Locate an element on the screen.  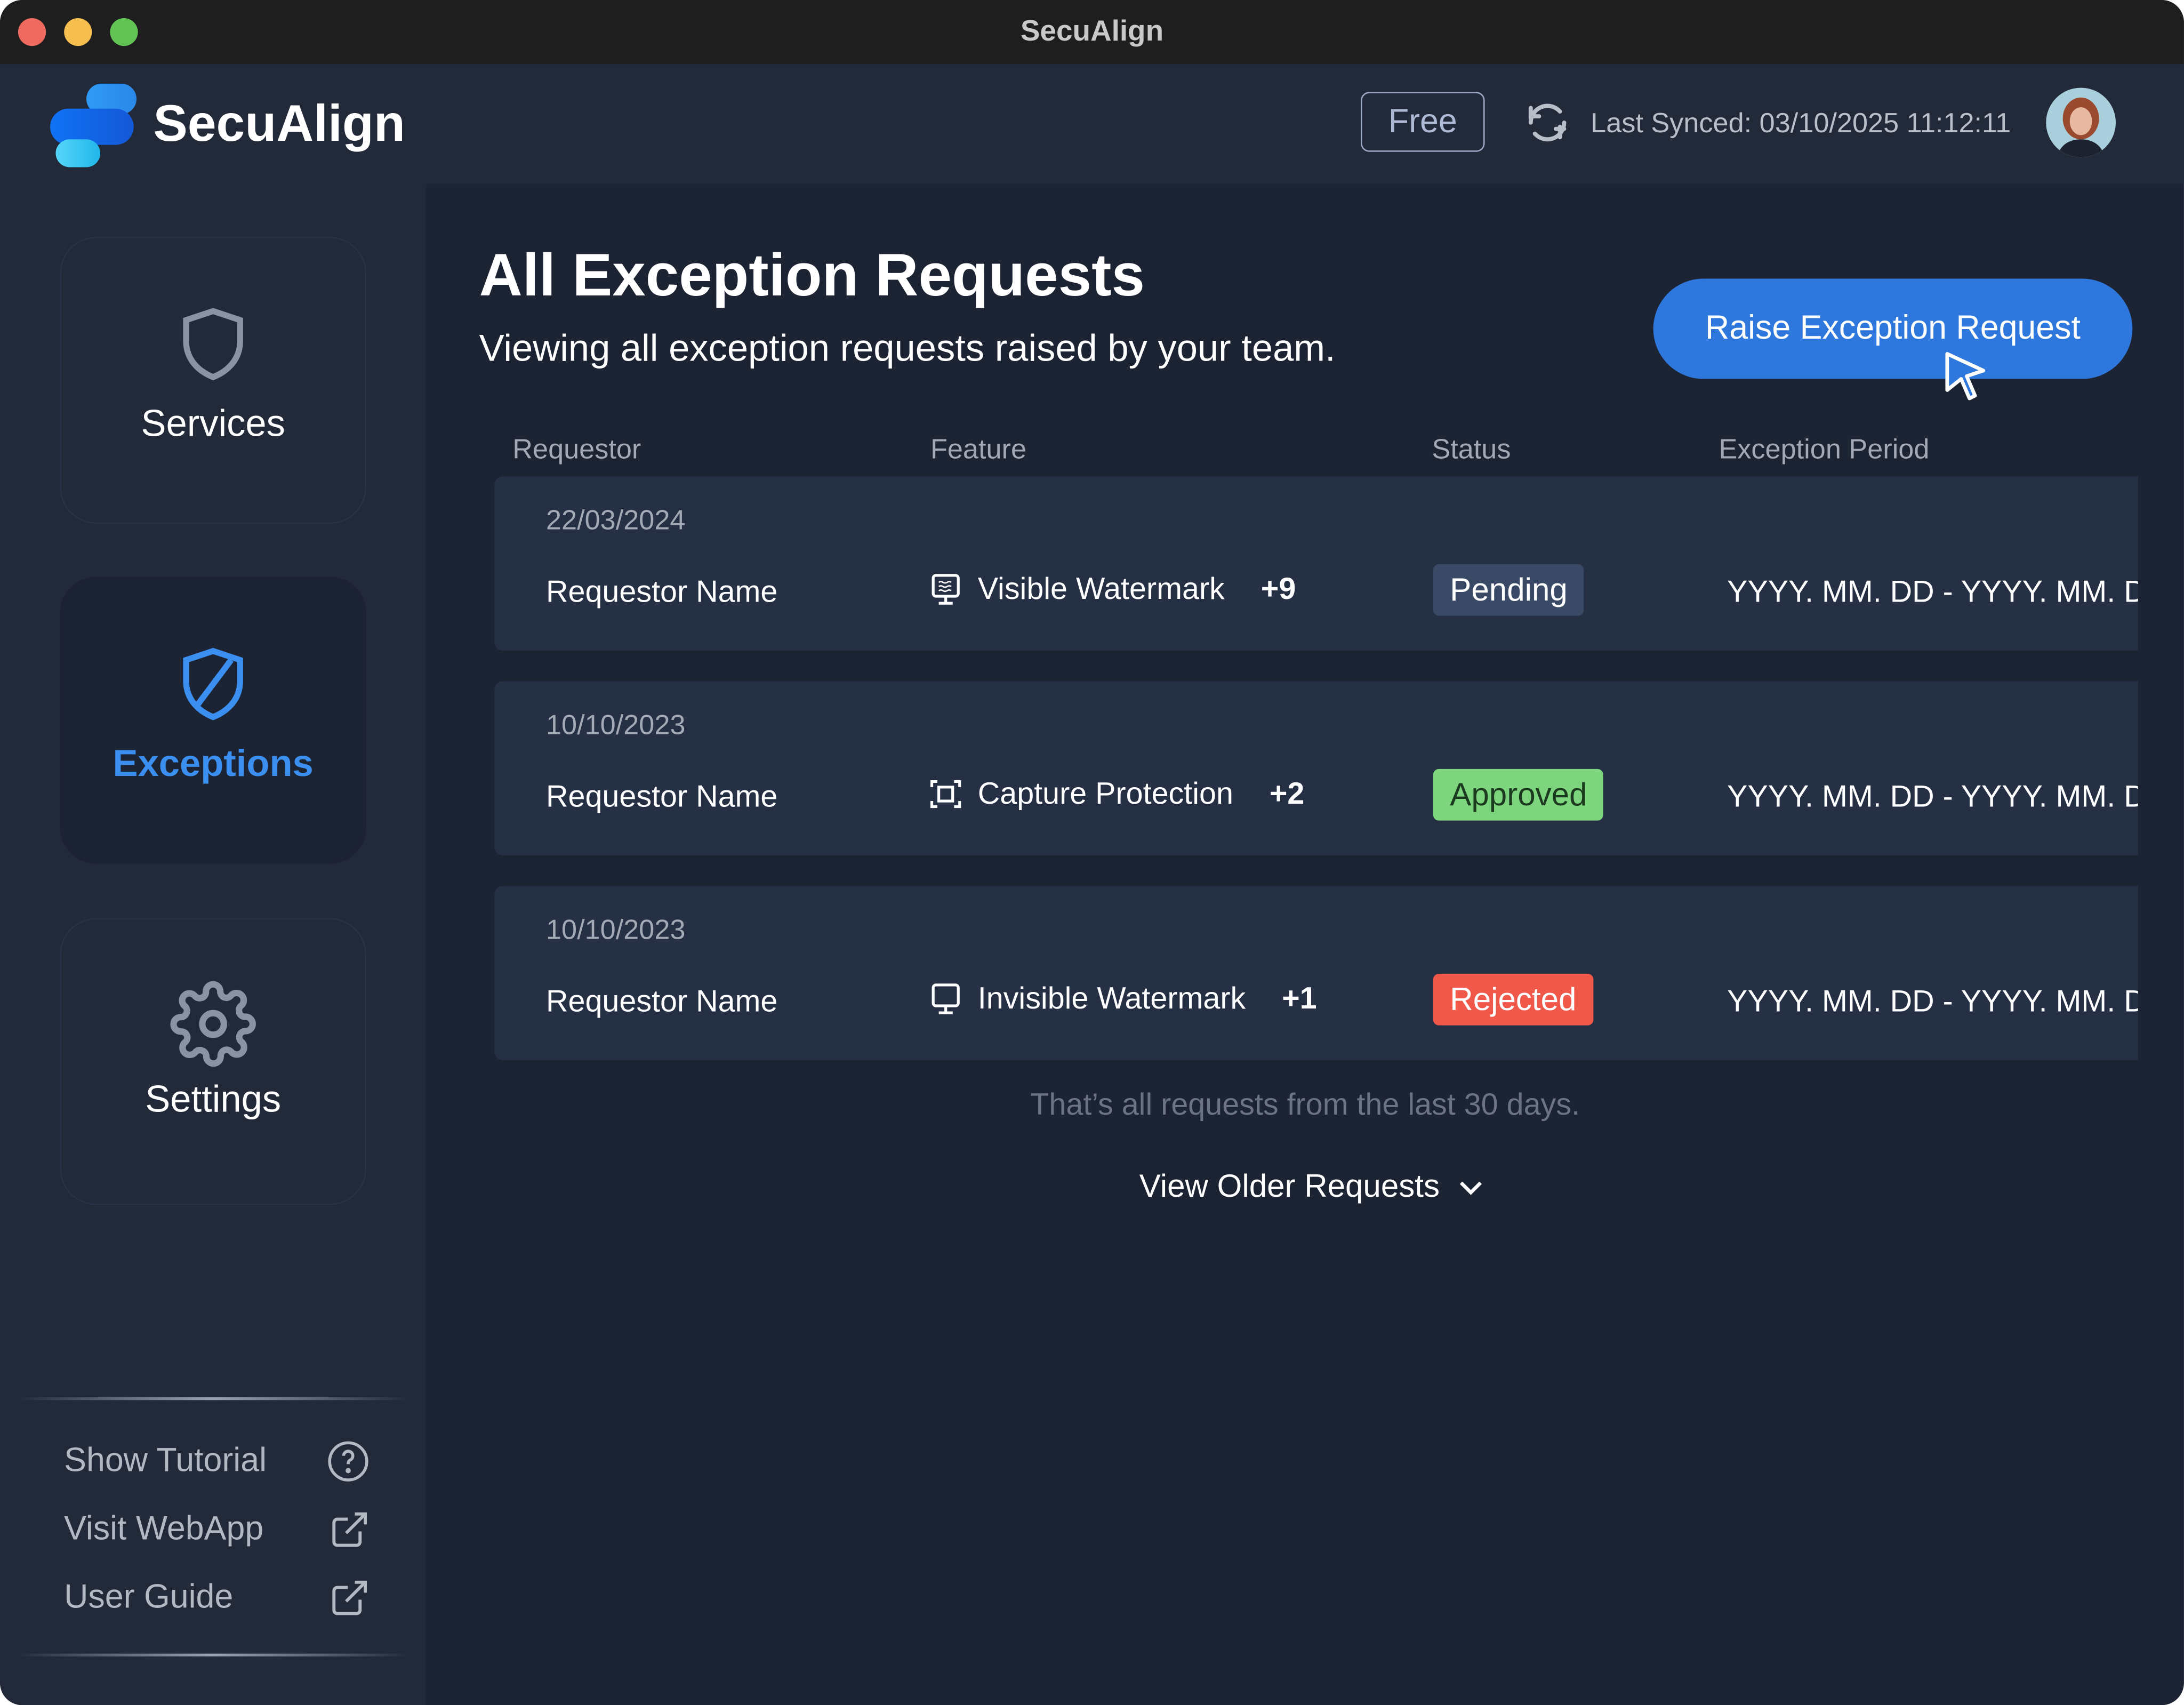
sync-icon is located at coordinates (1547, 123).